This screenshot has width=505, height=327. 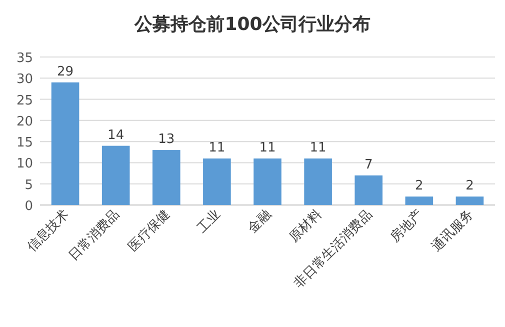 I want to click on y-tick-label: 5, so click(x=28, y=185).